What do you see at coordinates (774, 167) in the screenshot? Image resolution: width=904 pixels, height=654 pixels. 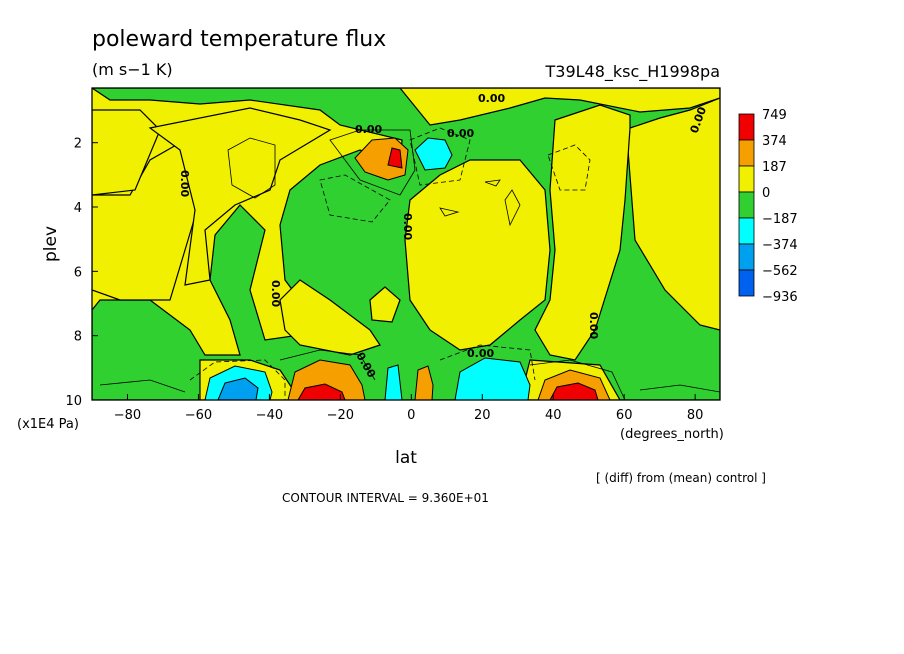 I see `colorbar-label: 187` at bounding box center [774, 167].